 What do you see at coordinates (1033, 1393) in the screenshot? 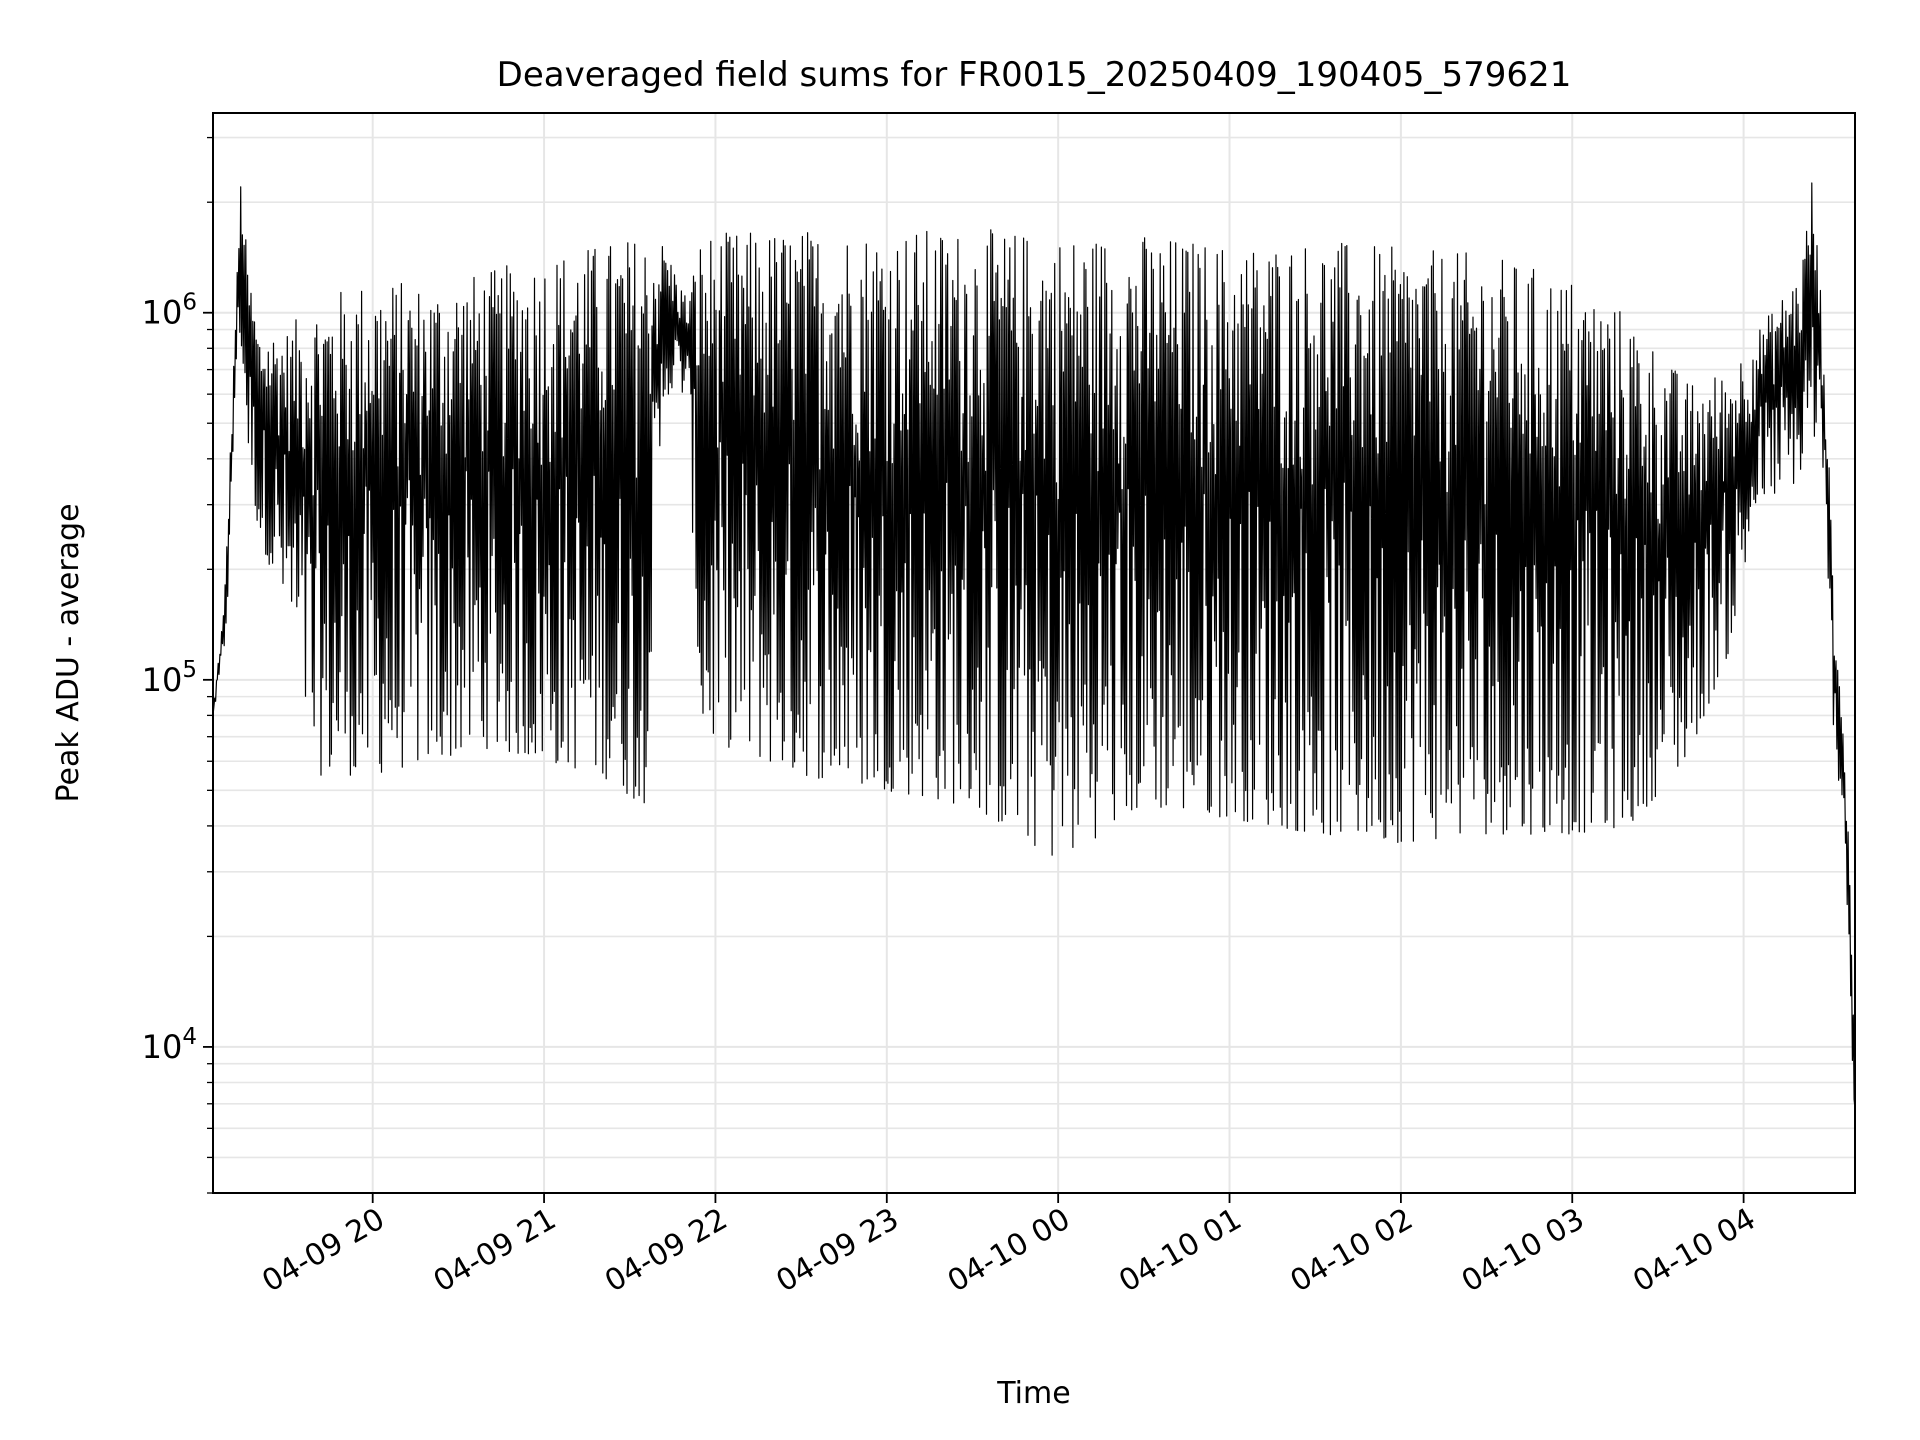
I see `x-axis-label: Time` at bounding box center [1033, 1393].